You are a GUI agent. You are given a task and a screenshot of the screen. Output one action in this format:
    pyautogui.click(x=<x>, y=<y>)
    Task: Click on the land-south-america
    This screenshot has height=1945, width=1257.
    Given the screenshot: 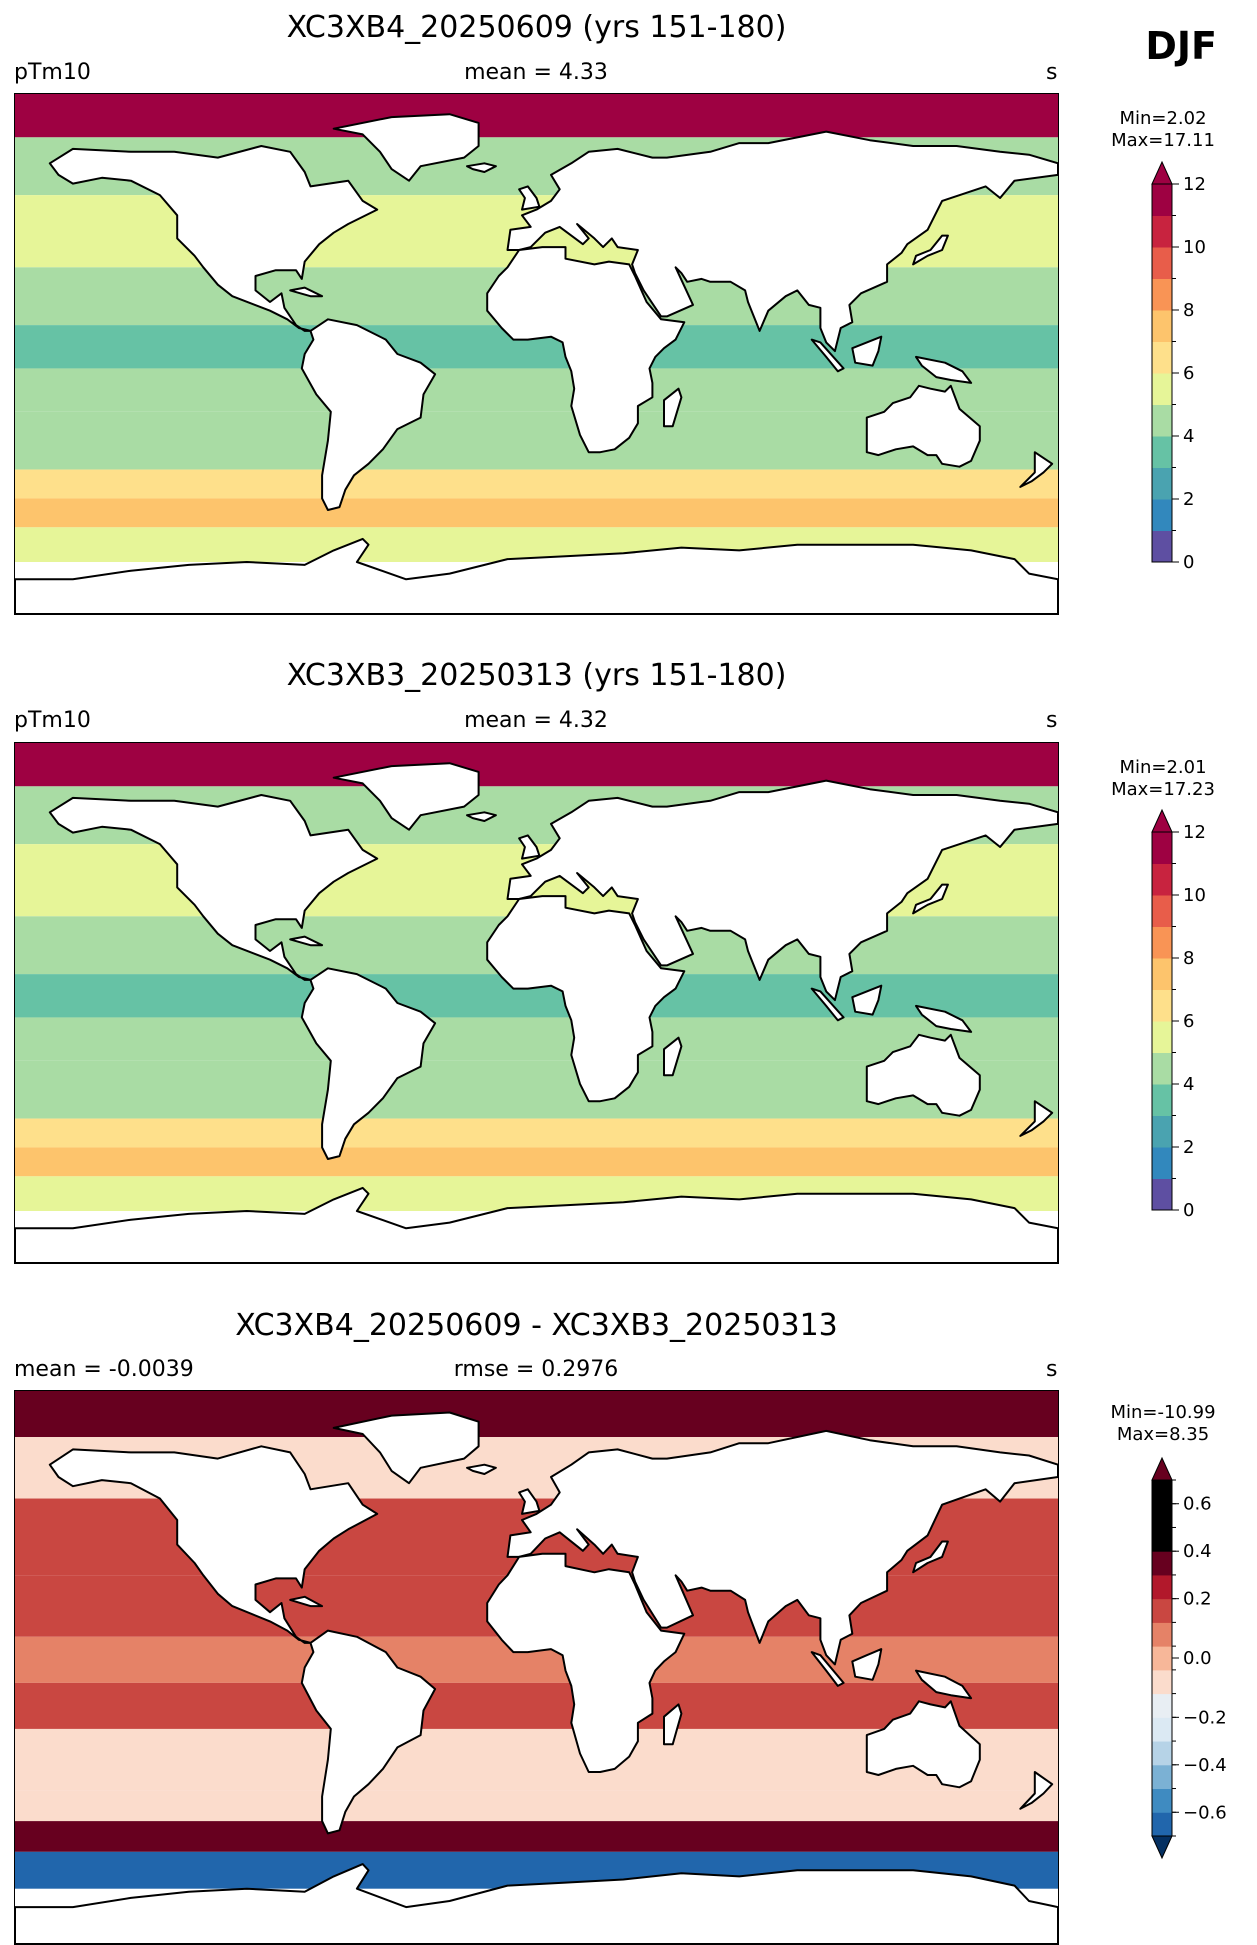 What is the action you would take?
    pyautogui.click(x=368, y=1063)
    